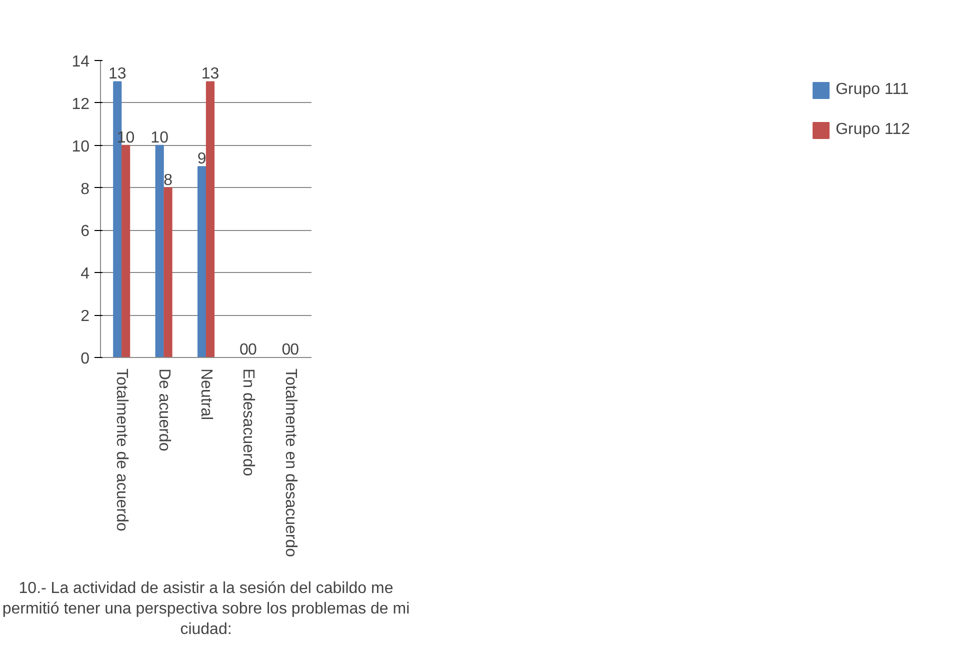  I want to click on x-tick-label: En desacuerdo, so click(248, 422).